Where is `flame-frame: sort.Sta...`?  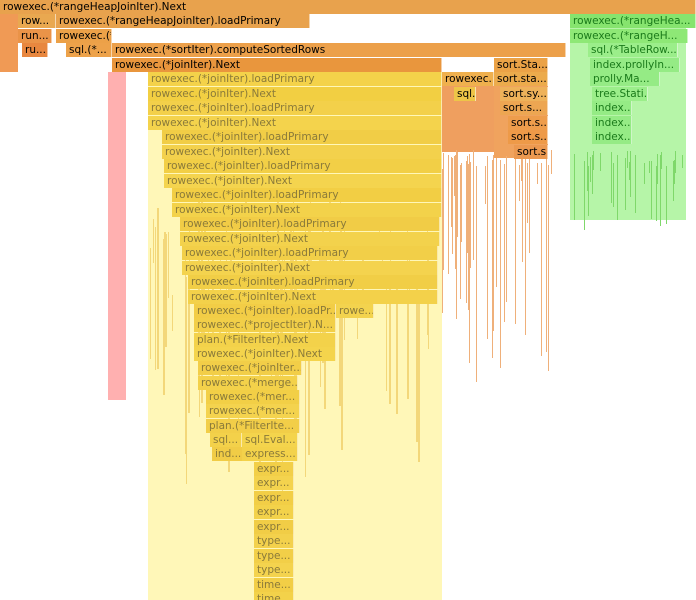
flame-frame: sort.Sta... is located at coordinates (521, 65).